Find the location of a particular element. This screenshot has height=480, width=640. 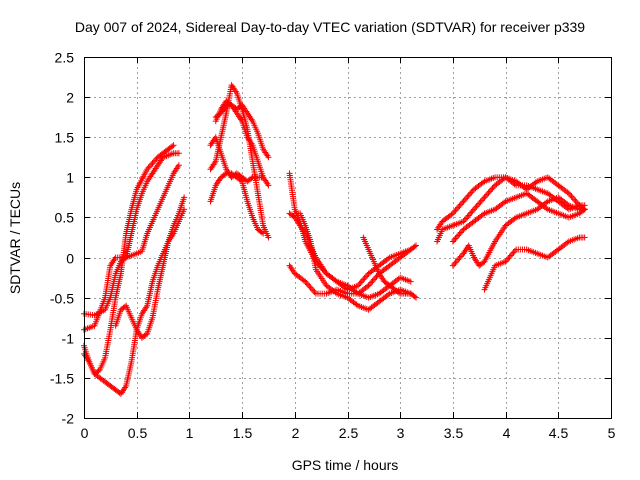

x-tick-label: 5 is located at coordinates (612, 433).